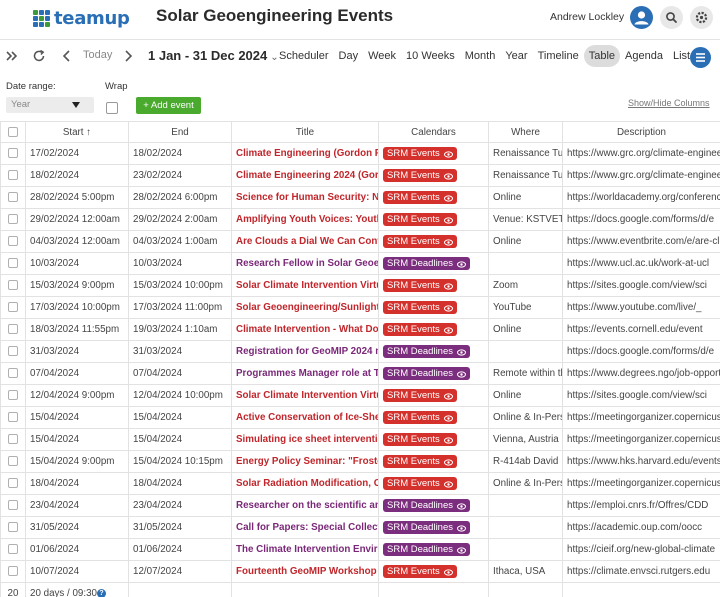 The height and width of the screenshot is (597, 720). I want to click on tab-10-weeks: 10 Weeks, so click(430, 56).